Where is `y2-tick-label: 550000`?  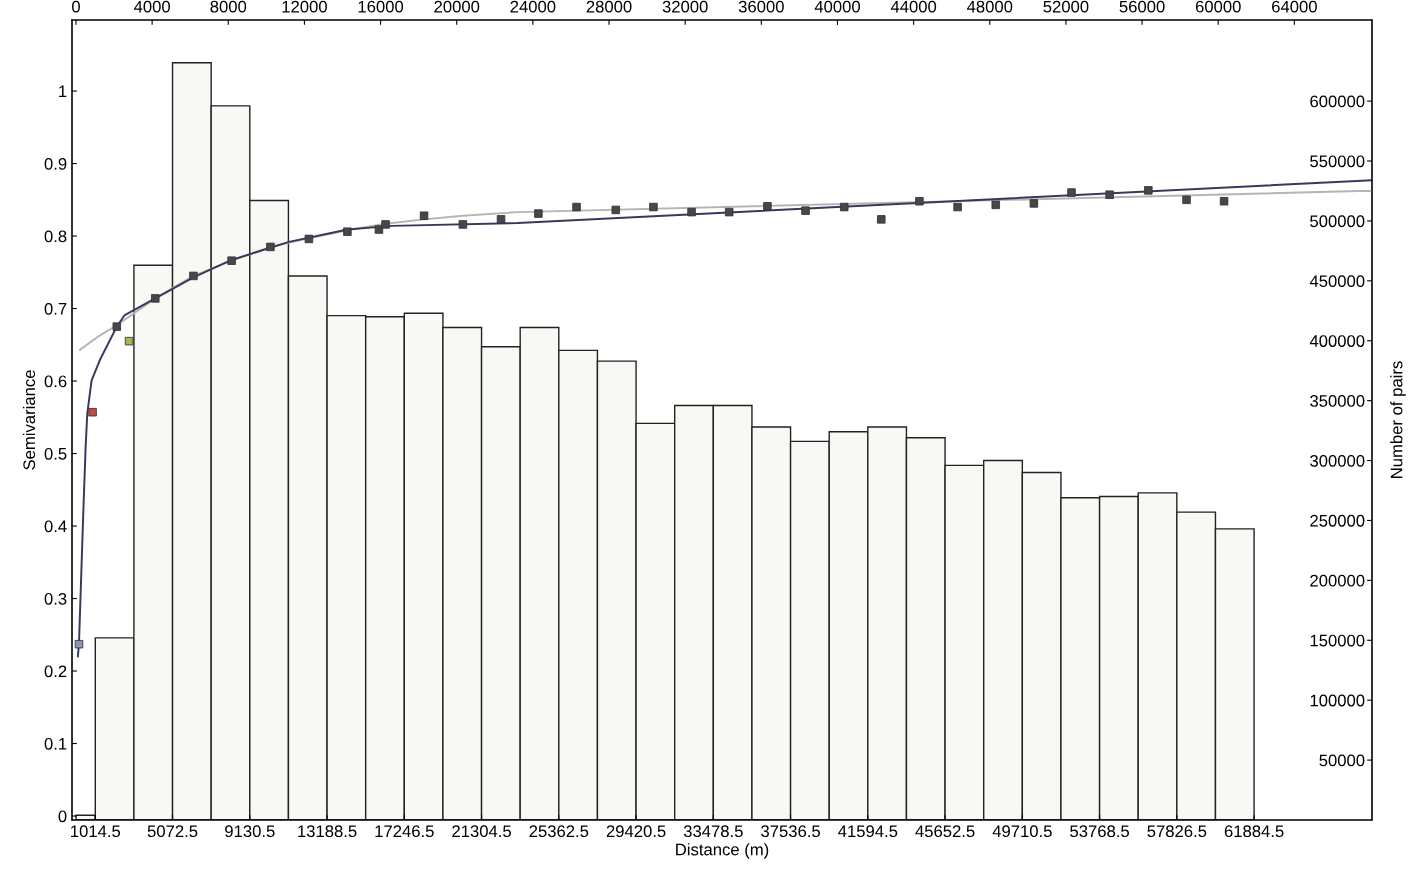 y2-tick-label: 550000 is located at coordinates (1337, 161).